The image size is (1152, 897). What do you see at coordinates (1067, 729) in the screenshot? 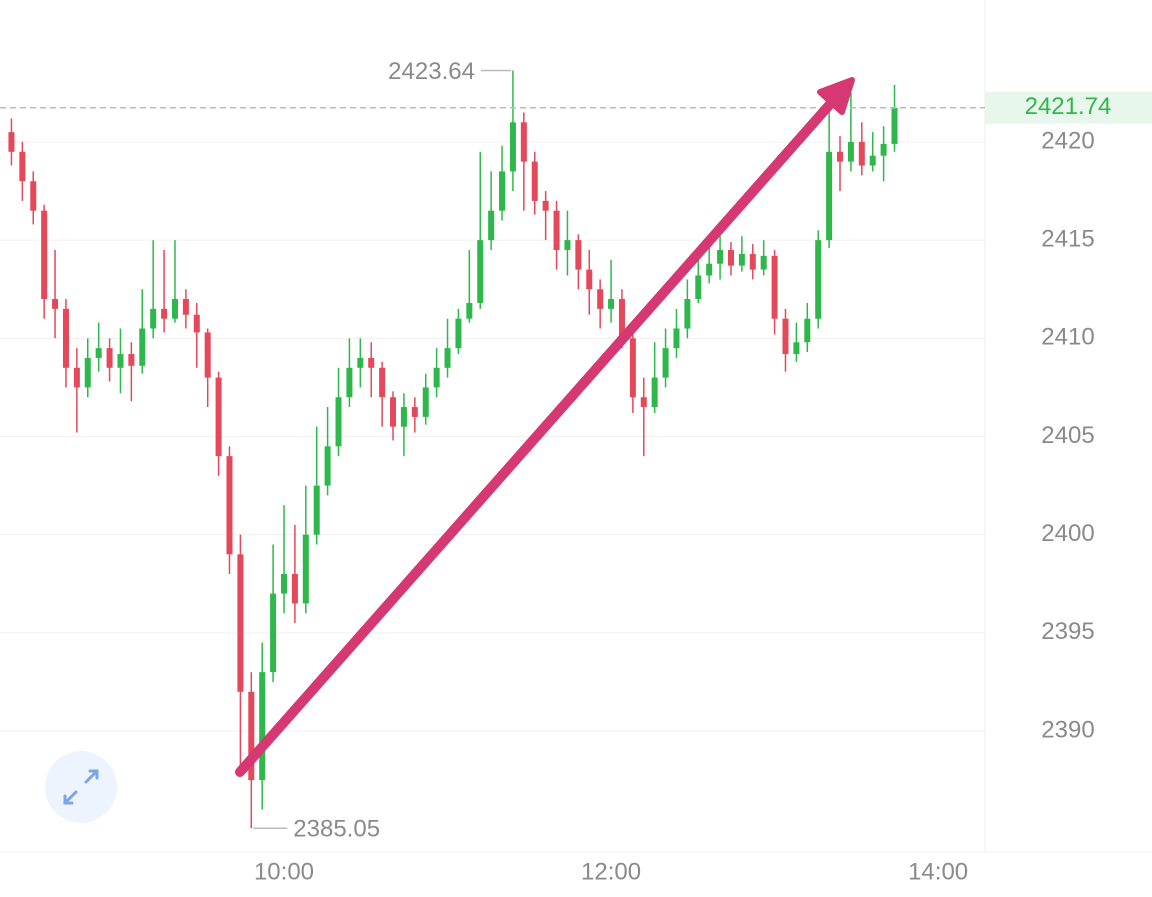
I see `y-tick-label: 2390` at bounding box center [1067, 729].